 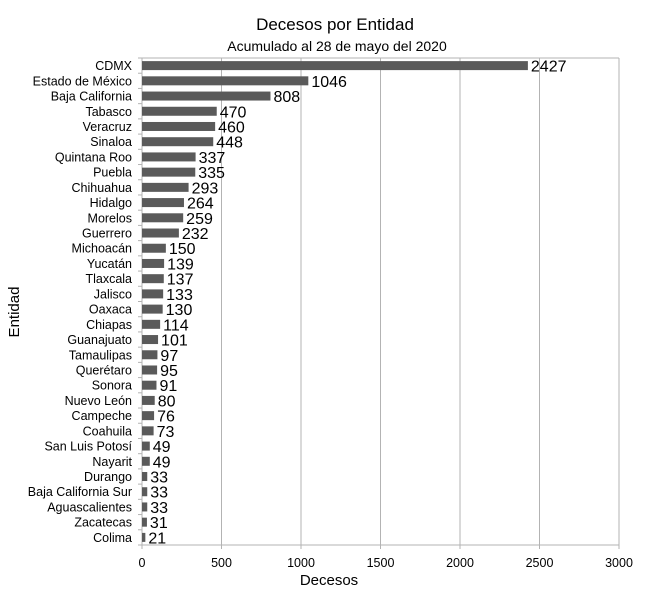 I want to click on data-label: 49, so click(x=162, y=447).